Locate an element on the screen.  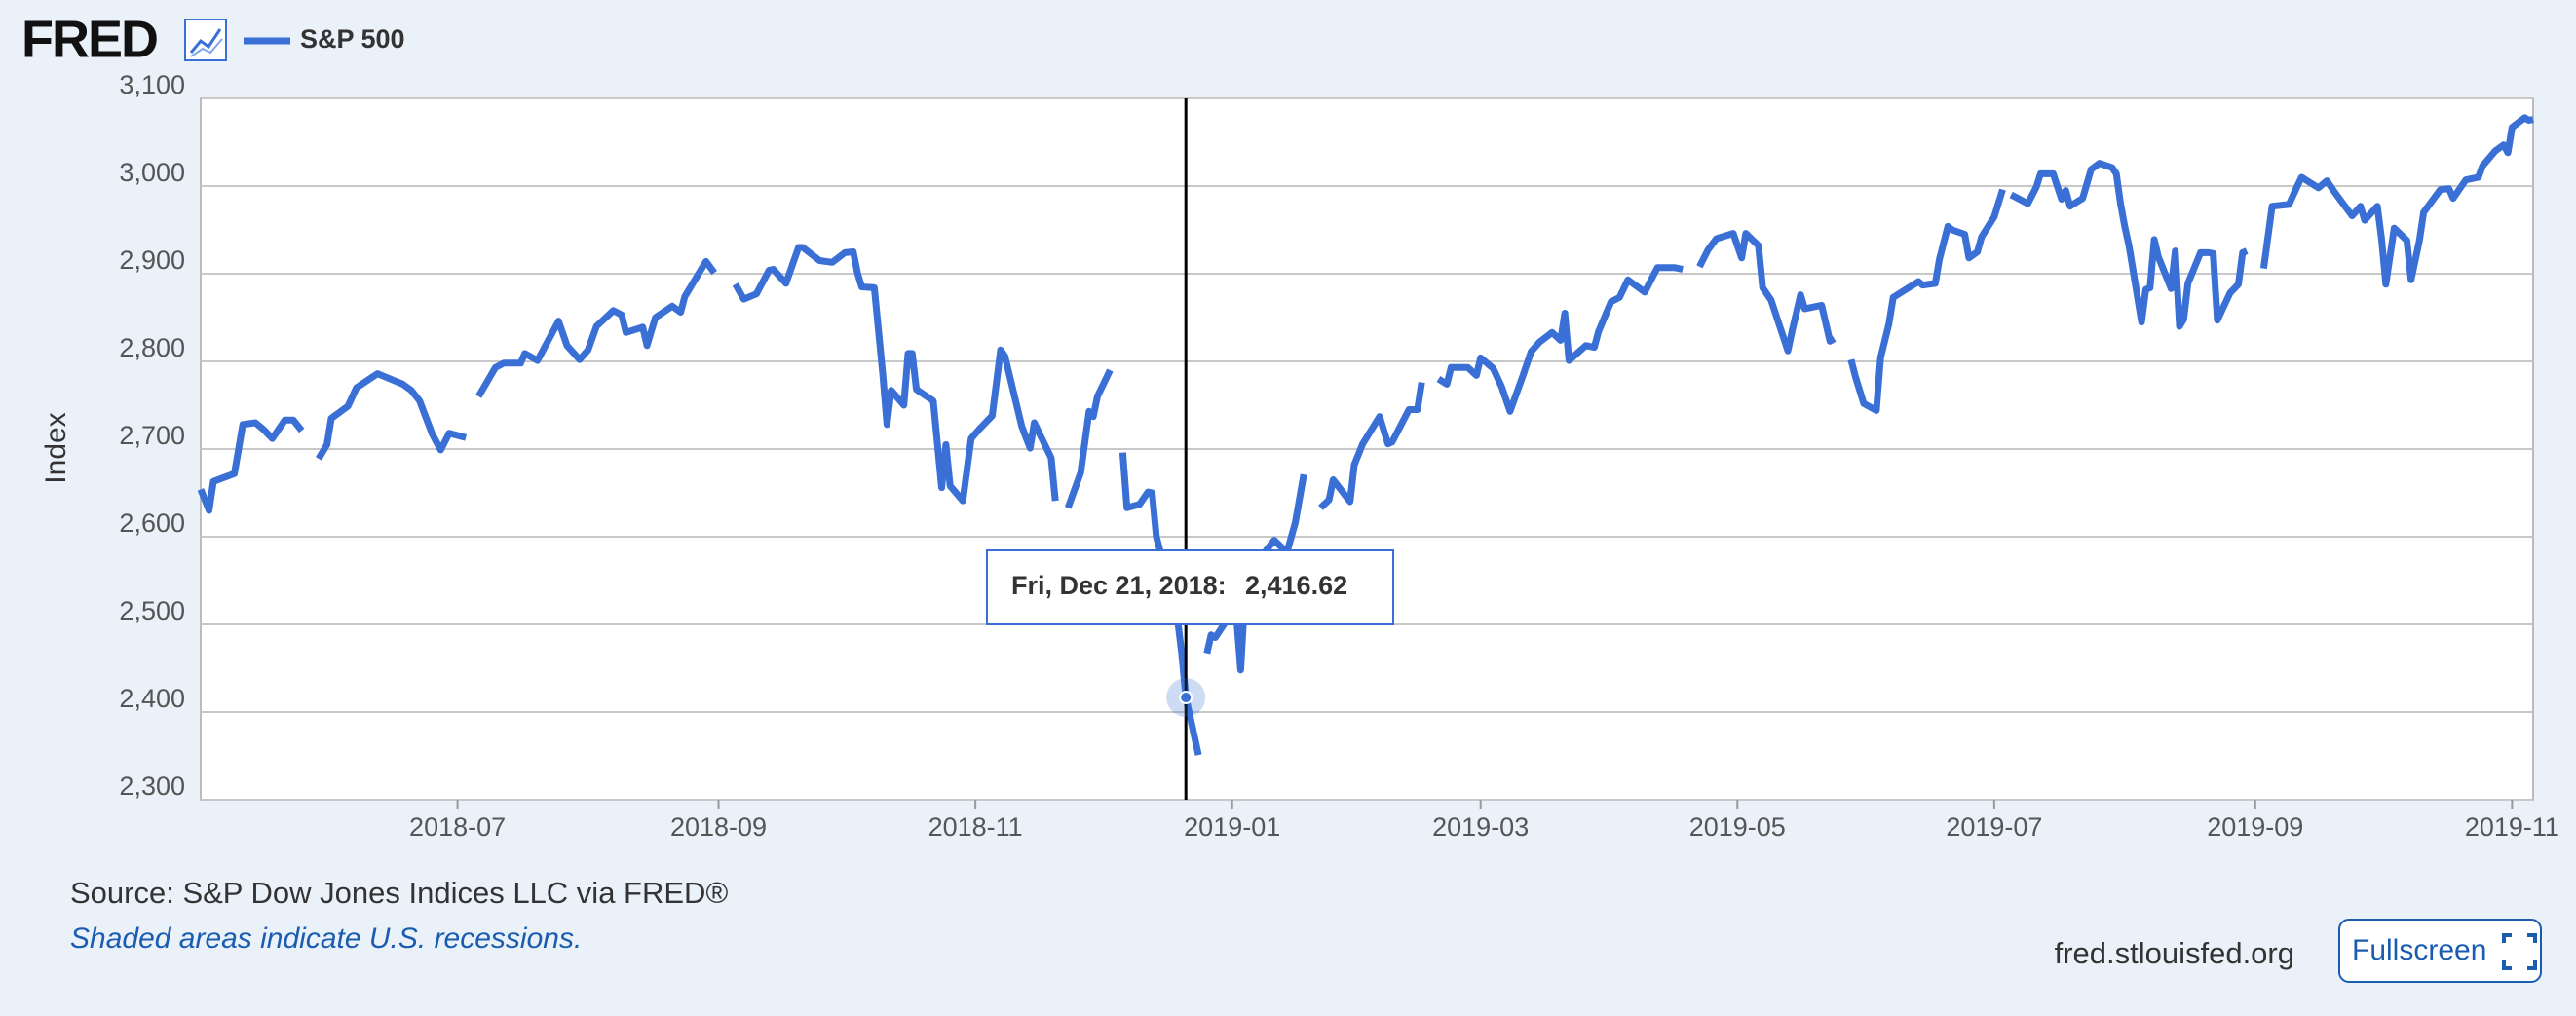
tooltip-box is located at coordinates (1190, 587).